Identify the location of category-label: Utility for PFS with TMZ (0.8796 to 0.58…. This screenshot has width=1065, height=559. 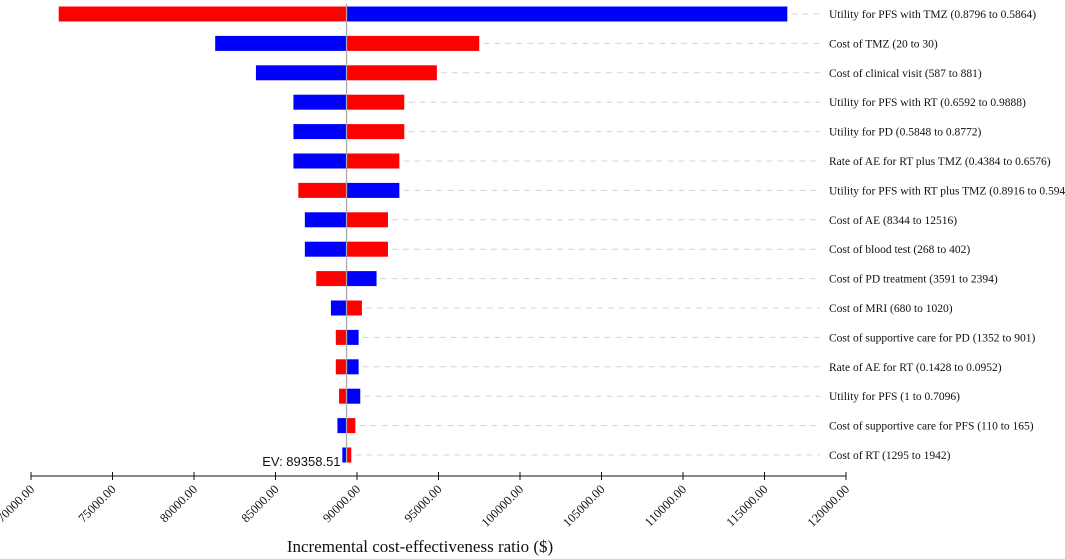
(932, 15).